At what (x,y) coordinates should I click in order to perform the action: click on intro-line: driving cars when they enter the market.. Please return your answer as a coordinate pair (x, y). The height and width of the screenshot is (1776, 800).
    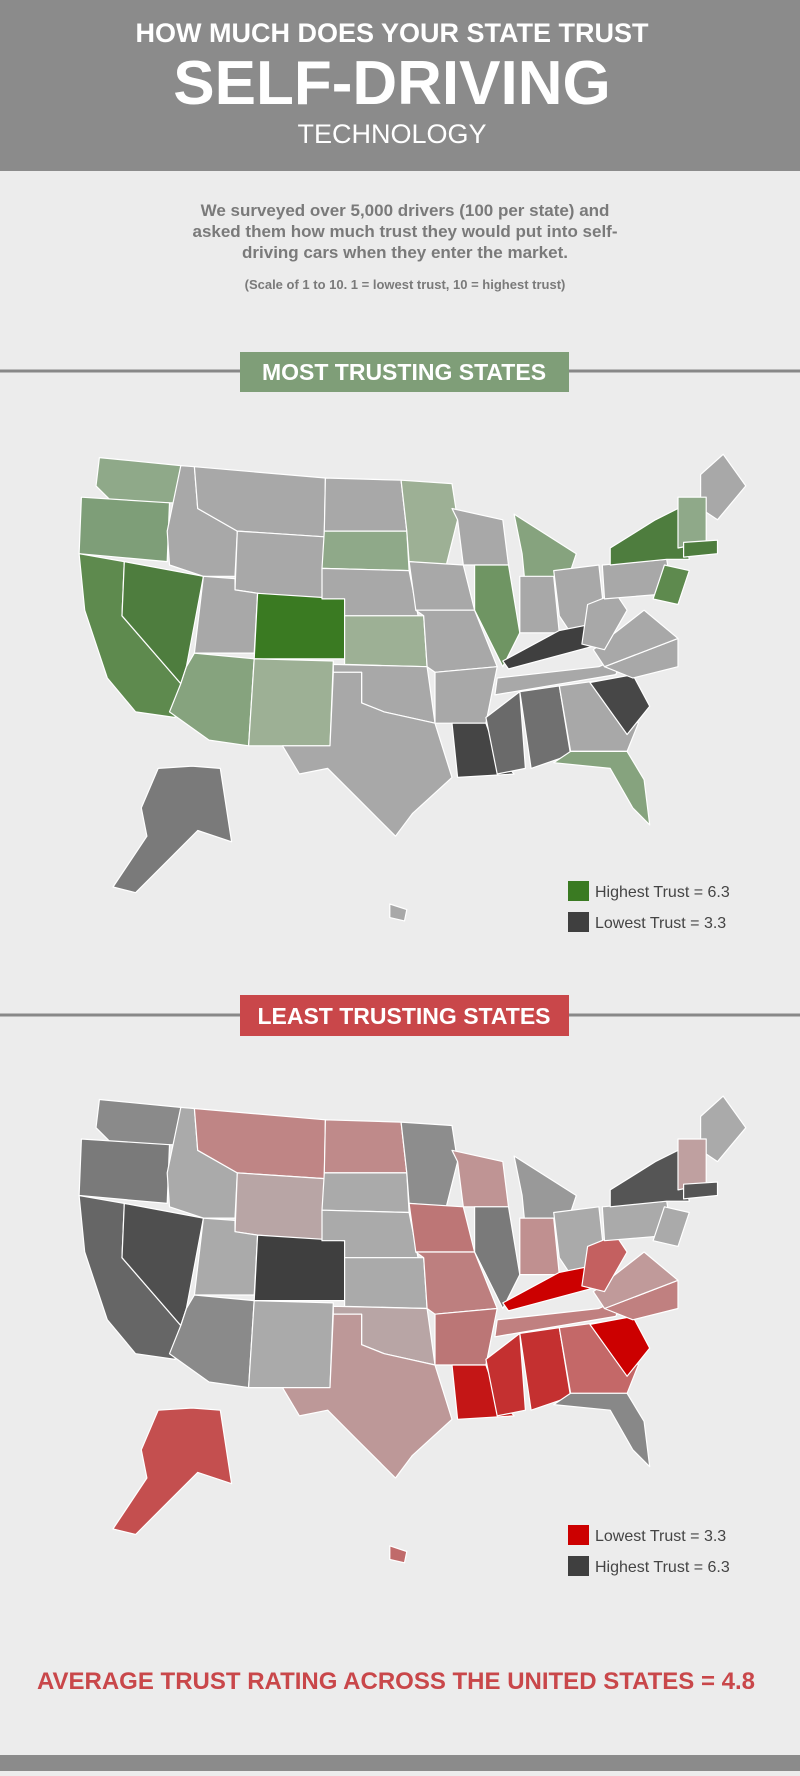
    Looking at the image, I should click on (405, 252).